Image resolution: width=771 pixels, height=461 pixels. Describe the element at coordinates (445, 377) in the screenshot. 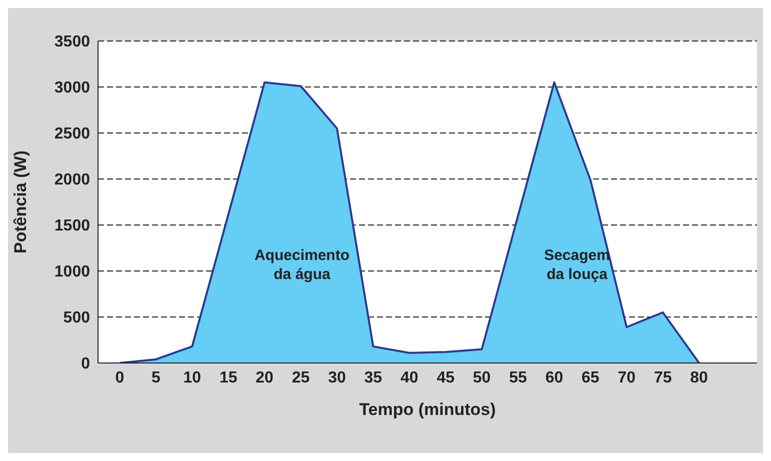

I see `x-tick-label: 45` at that location.